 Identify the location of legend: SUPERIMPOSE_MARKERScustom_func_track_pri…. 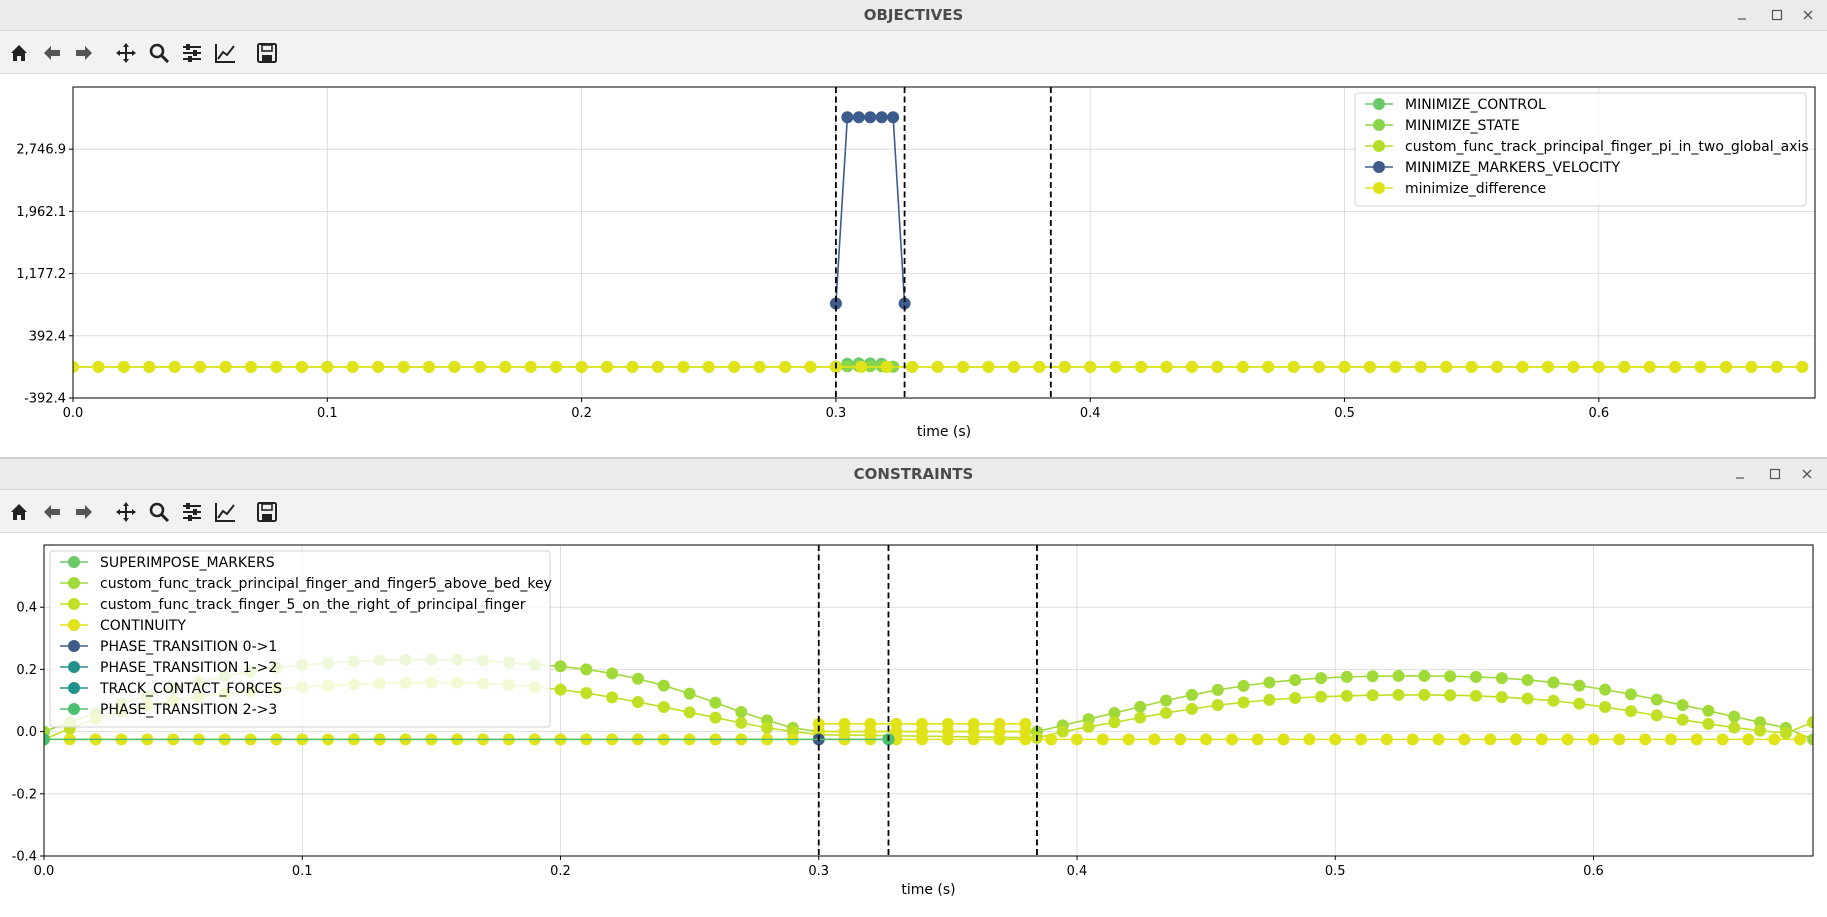
(301, 639).